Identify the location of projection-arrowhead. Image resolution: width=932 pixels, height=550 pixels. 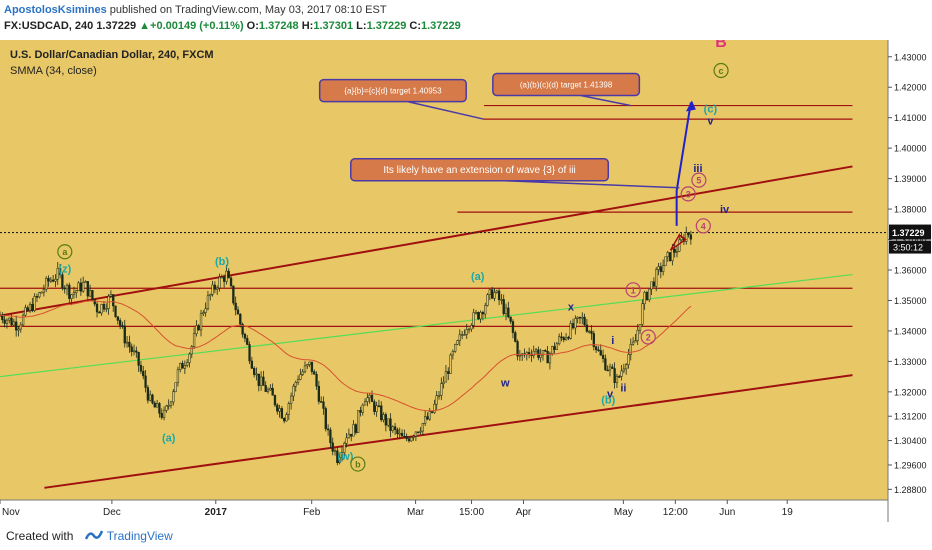
(690, 106).